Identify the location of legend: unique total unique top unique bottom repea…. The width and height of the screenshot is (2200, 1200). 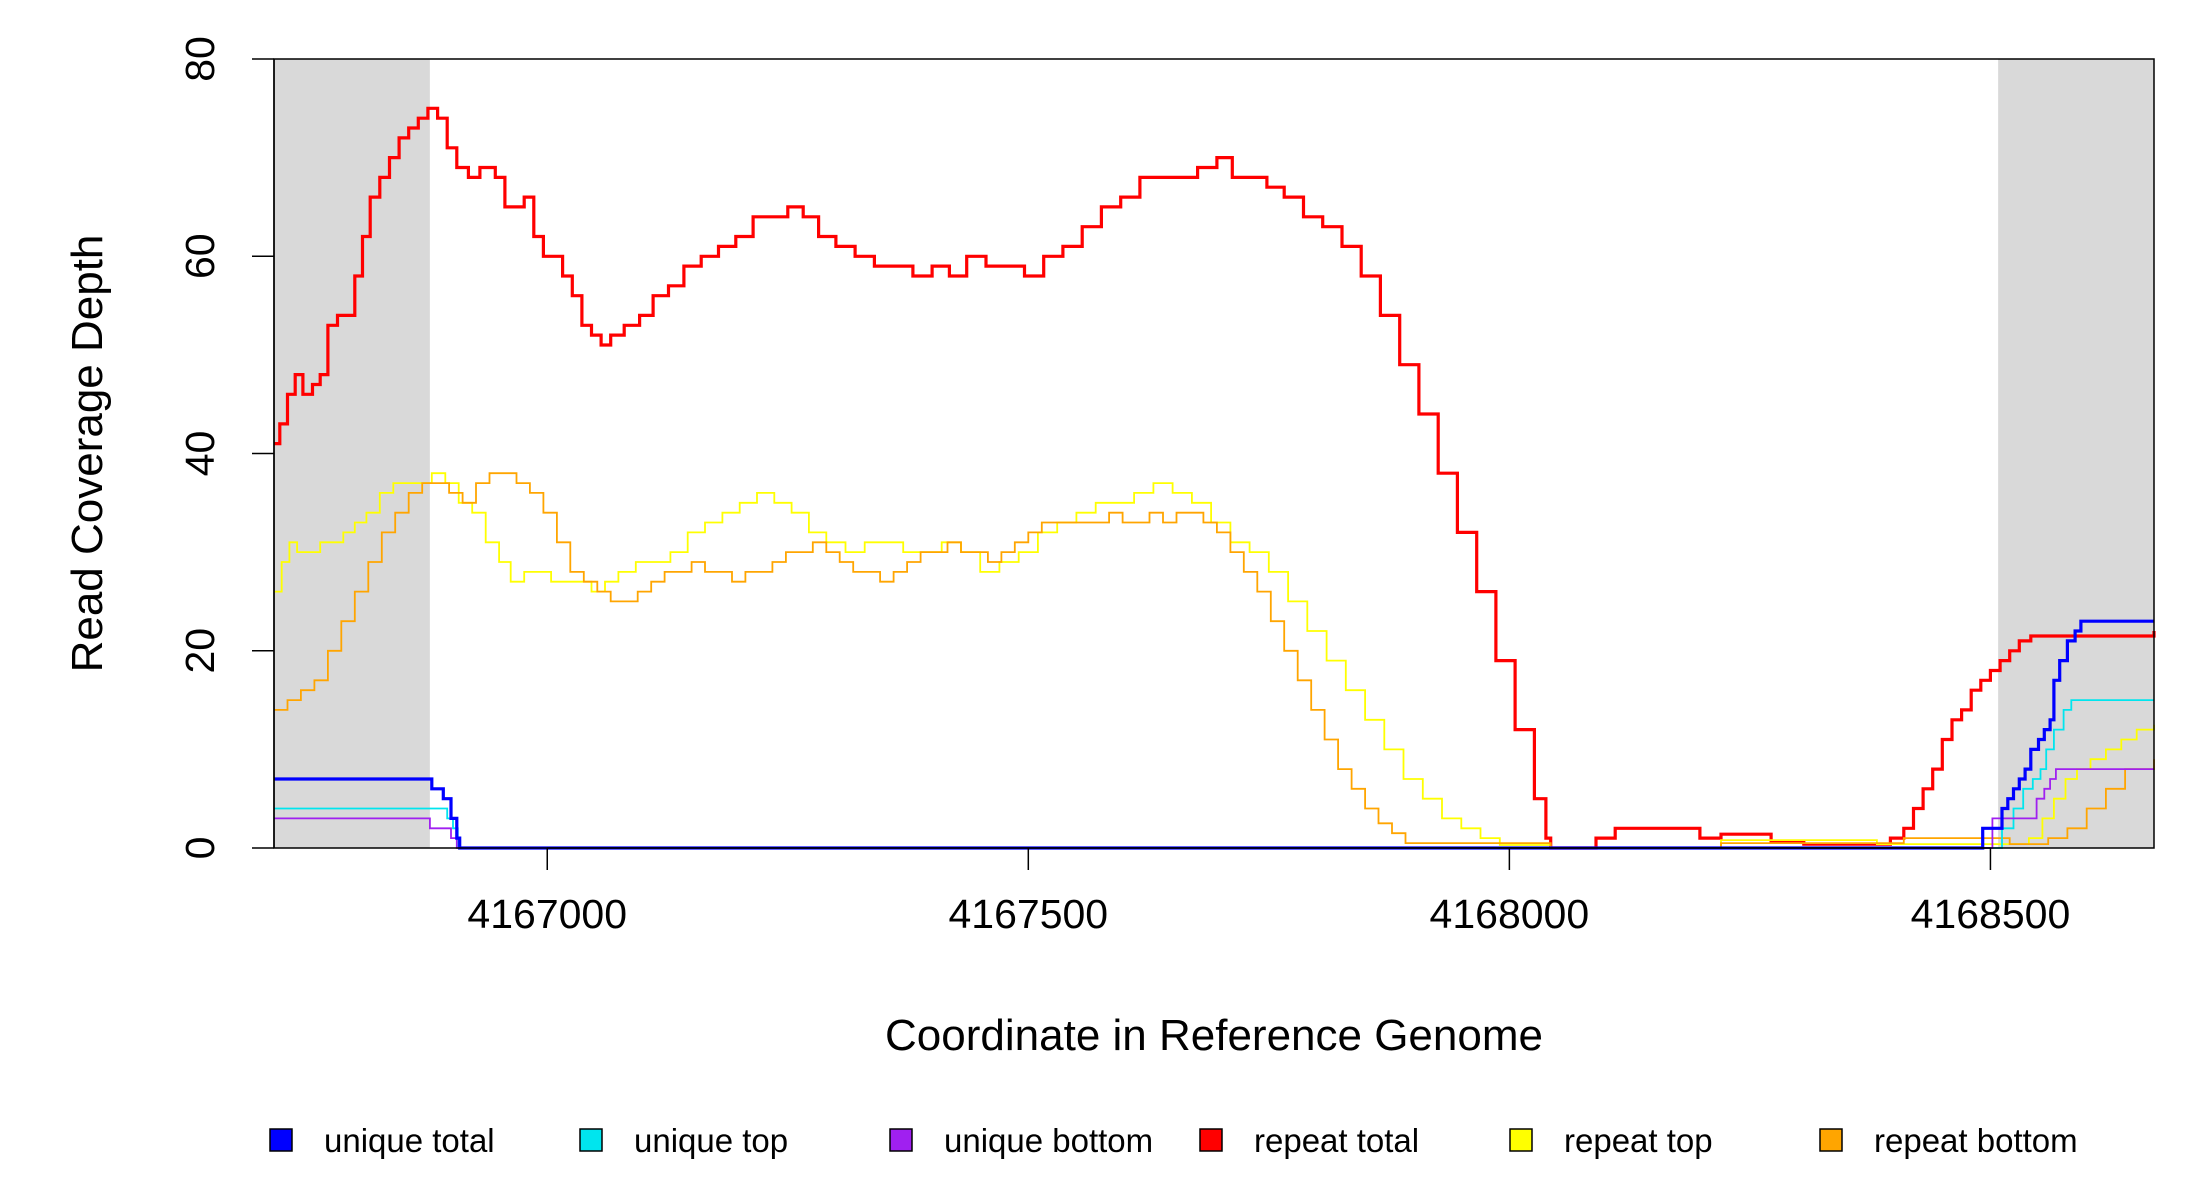
(1173, 1140).